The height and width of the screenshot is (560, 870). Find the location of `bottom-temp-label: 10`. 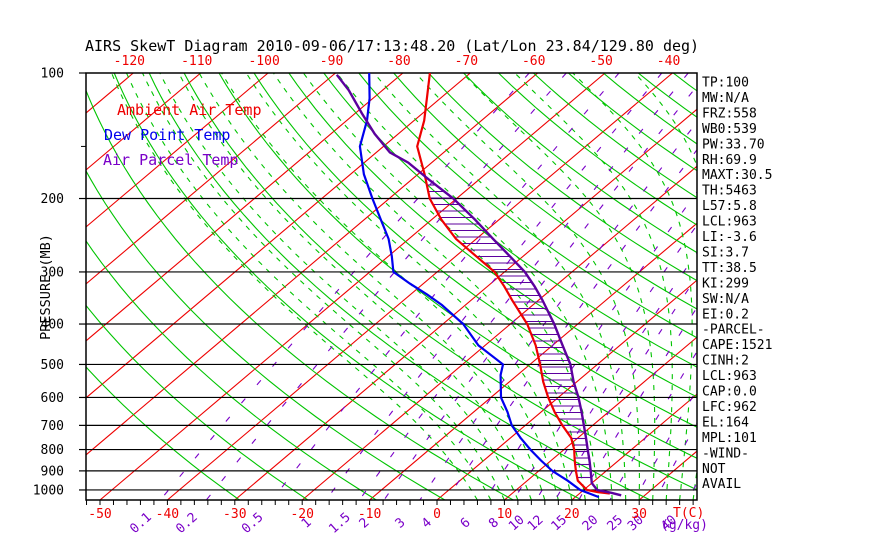

bottom-temp-label: 10 is located at coordinates (505, 514).